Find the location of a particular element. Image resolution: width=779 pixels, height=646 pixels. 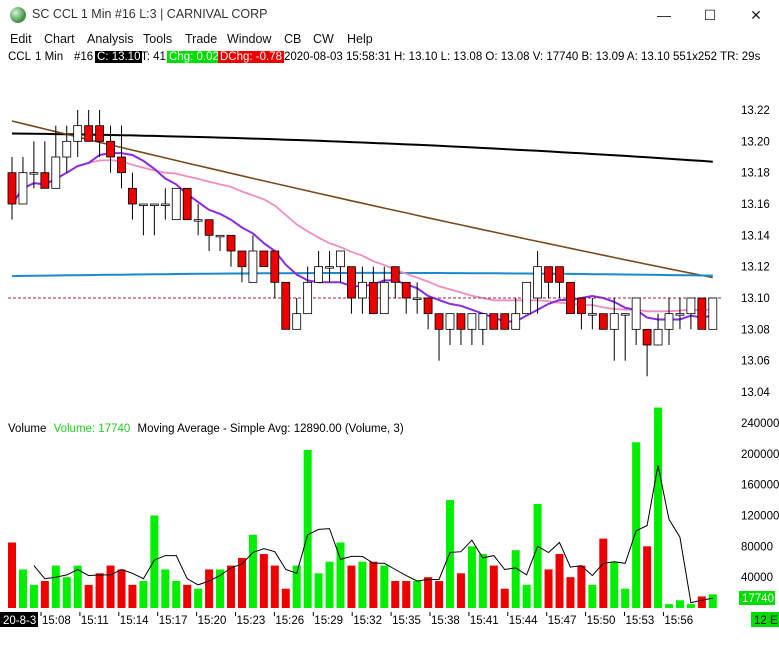

time-tick-label: 15:20 is located at coordinates (212, 621).